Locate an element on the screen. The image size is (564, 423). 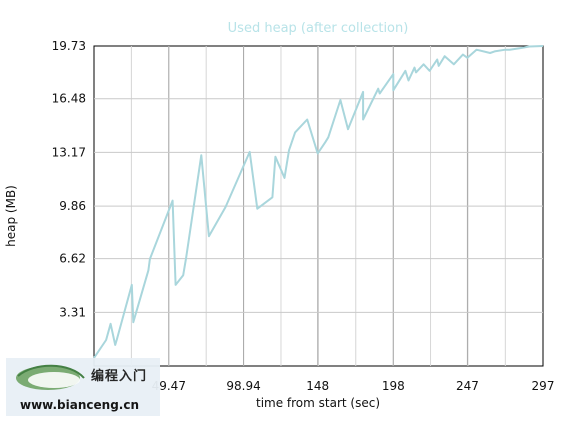
x-tick-label: 49.47 is located at coordinates (169, 386).